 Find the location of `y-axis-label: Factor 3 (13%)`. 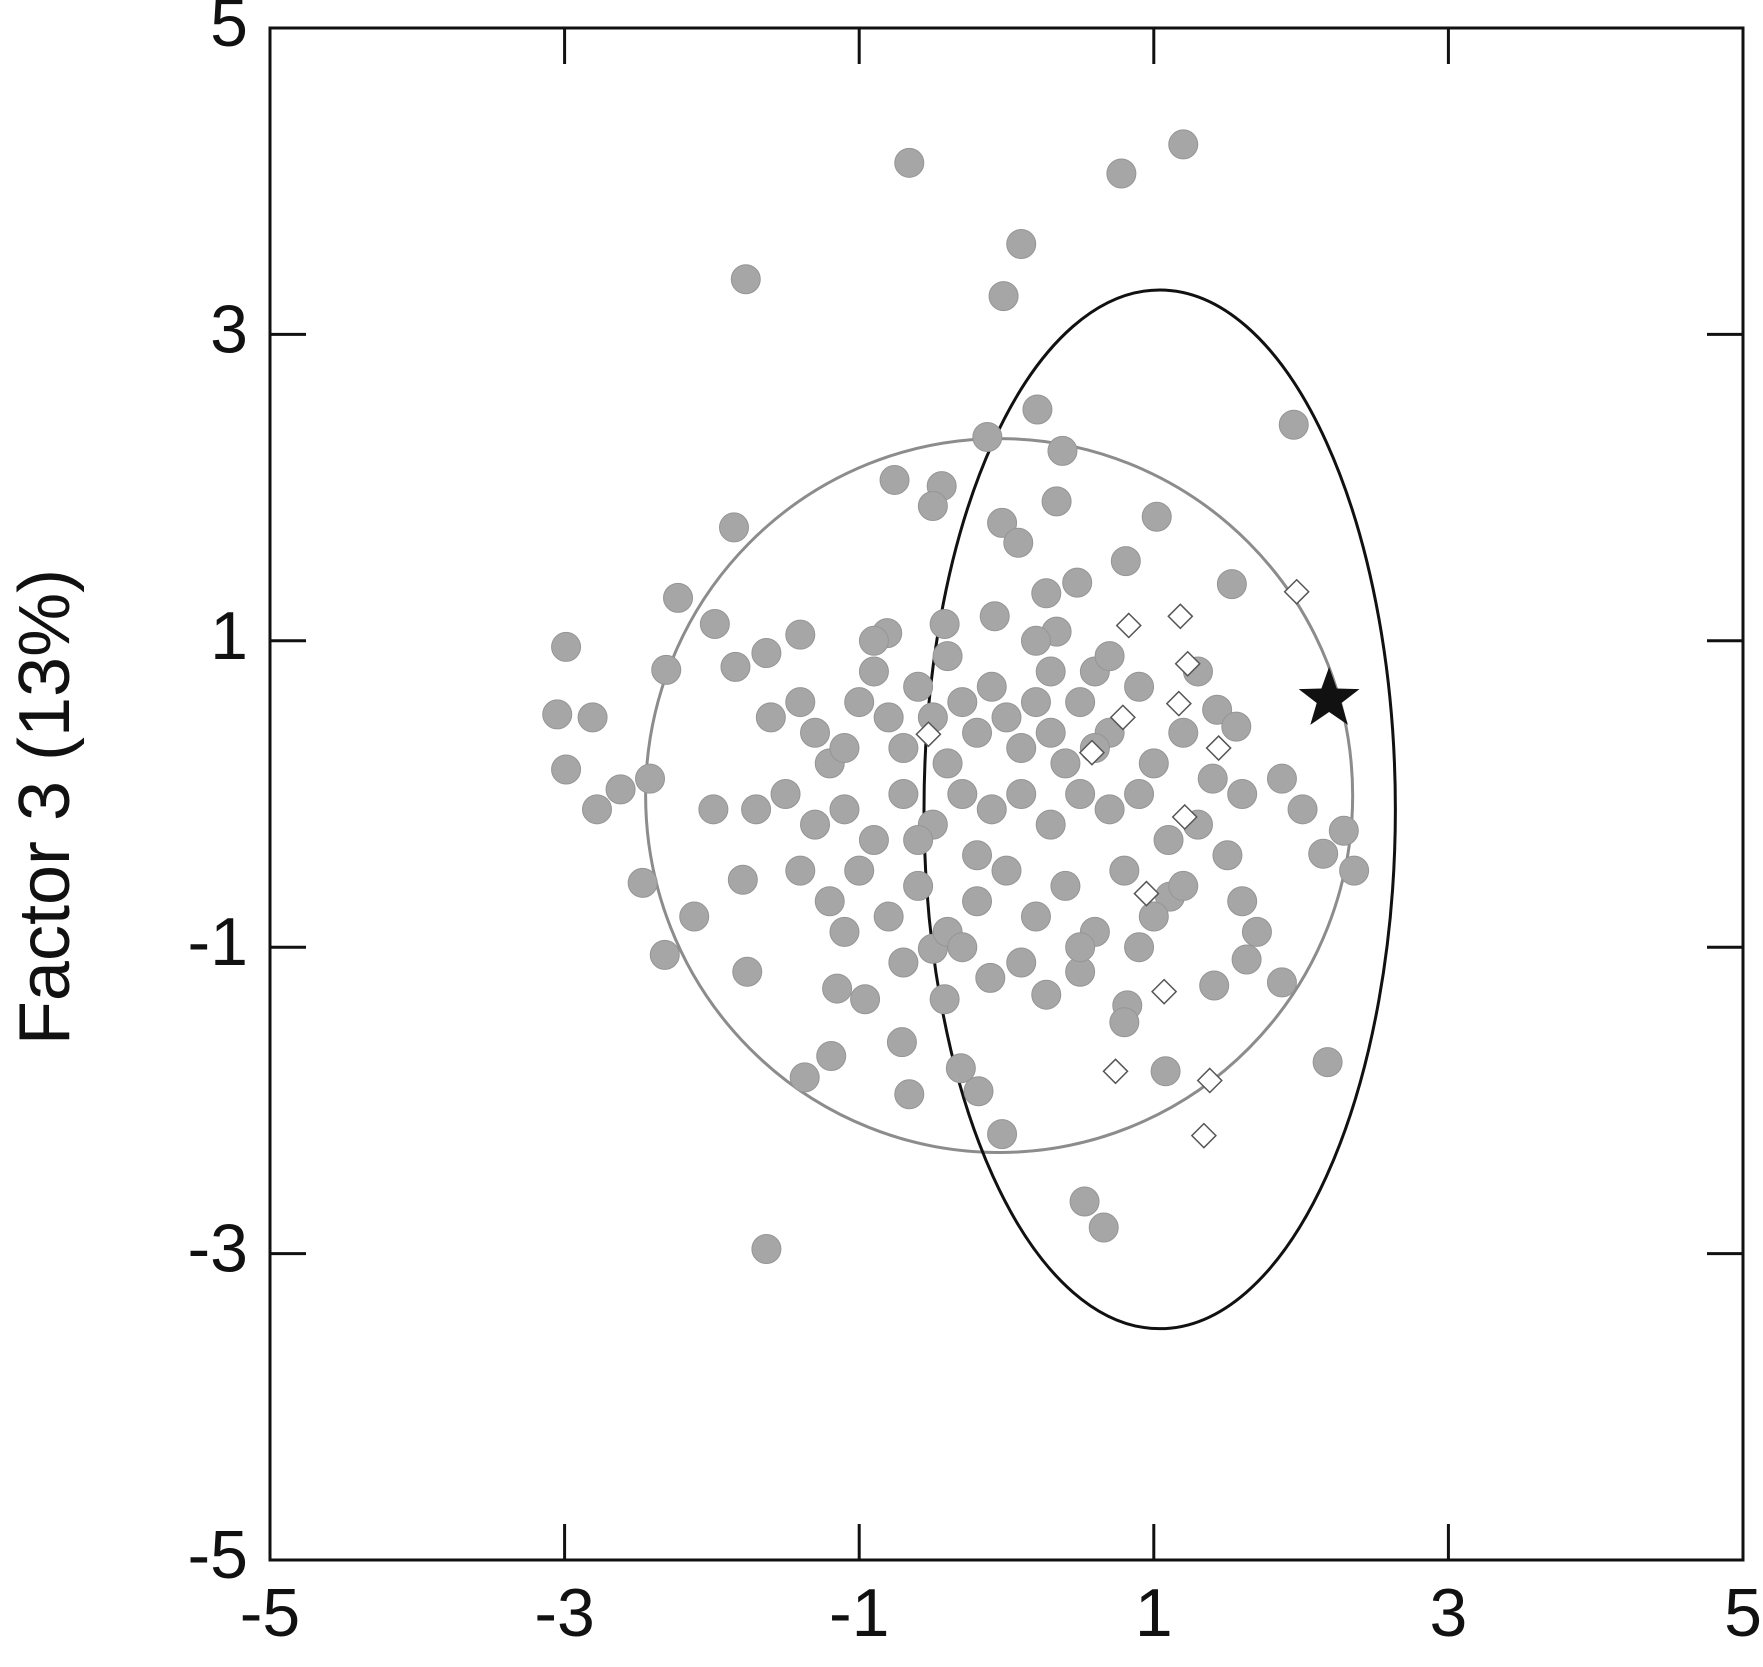

y-axis-label: Factor 3 (13%) is located at coordinates (45, 807).